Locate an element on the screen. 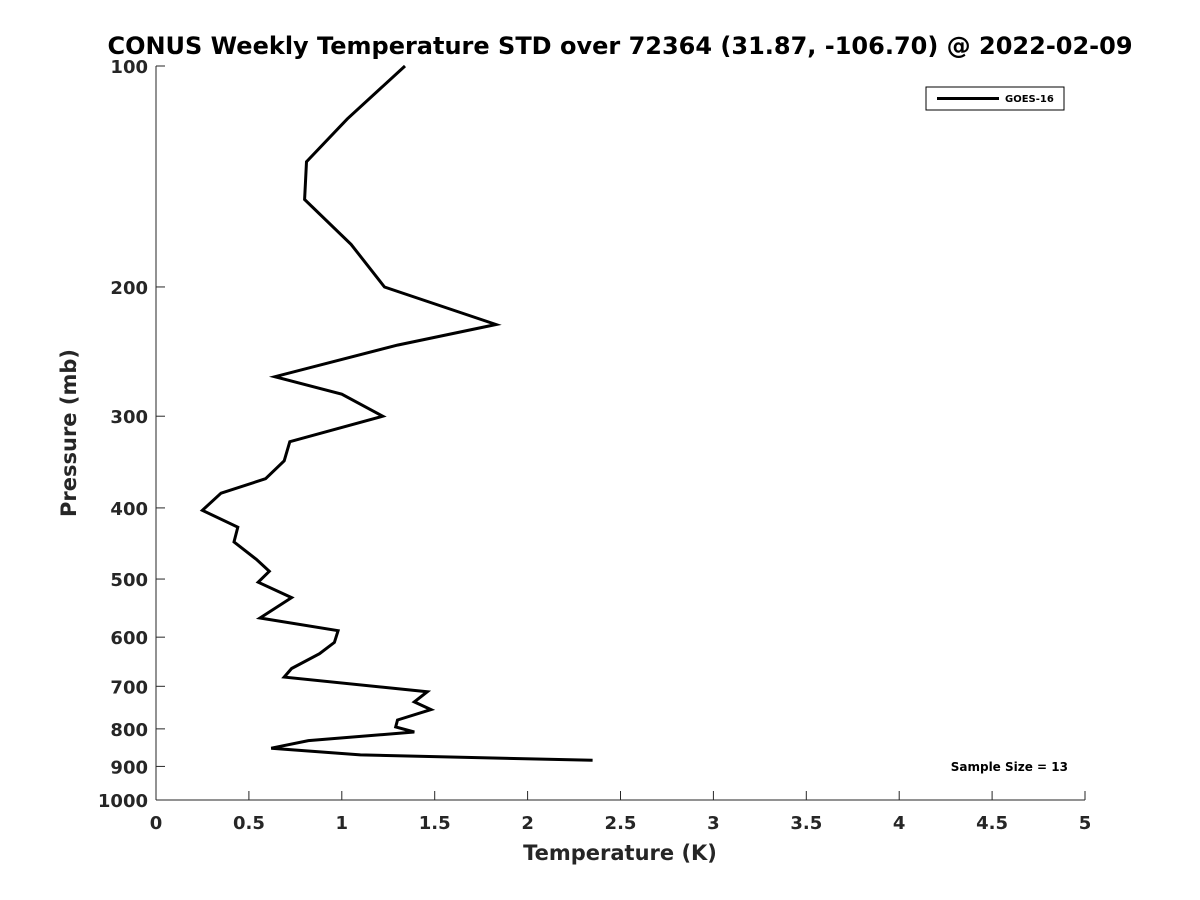  sample-size-annotation: Sample Size = 13 is located at coordinates (1009, 767).